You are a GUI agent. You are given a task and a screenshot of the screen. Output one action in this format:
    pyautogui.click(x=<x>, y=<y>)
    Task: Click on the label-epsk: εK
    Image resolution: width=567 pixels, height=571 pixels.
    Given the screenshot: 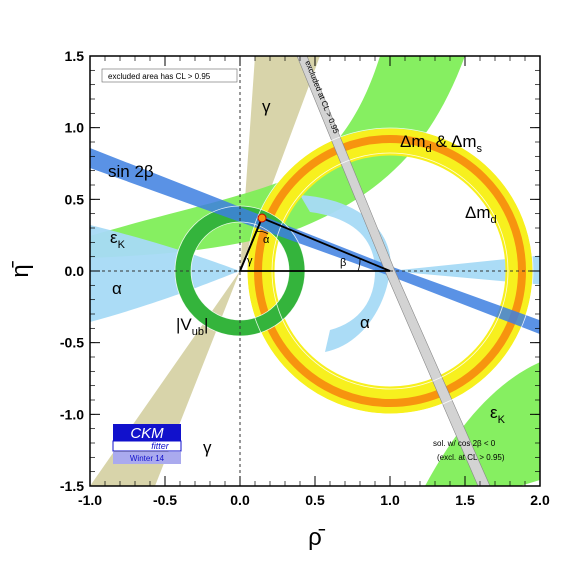 What is the action you would take?
    pyautogui.click(x=118, y=239)
    